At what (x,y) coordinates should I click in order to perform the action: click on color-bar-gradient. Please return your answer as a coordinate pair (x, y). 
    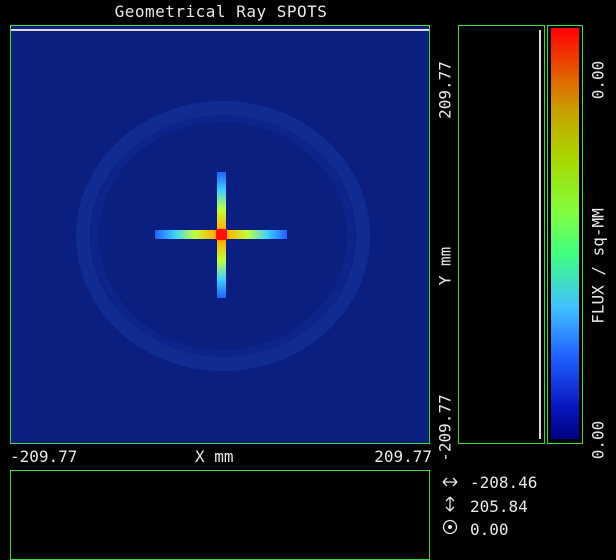
    Looking at the image, I should click on (565, 233).